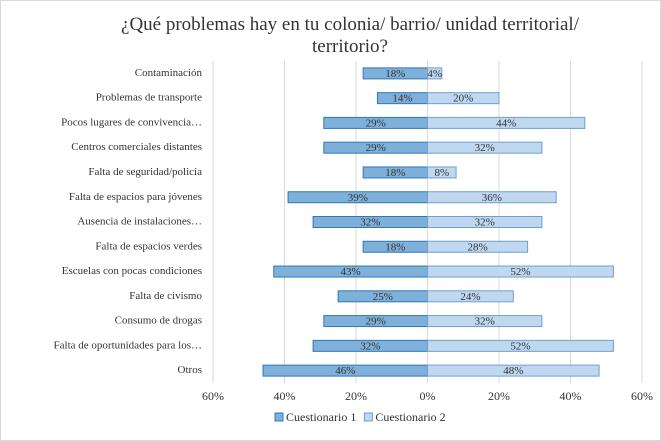 This screenshot has height=441, width=661. What do you see at coordinates (345, 371) in the screenshot?
I see `data-label: 46%` at bounding box center [345, 371].